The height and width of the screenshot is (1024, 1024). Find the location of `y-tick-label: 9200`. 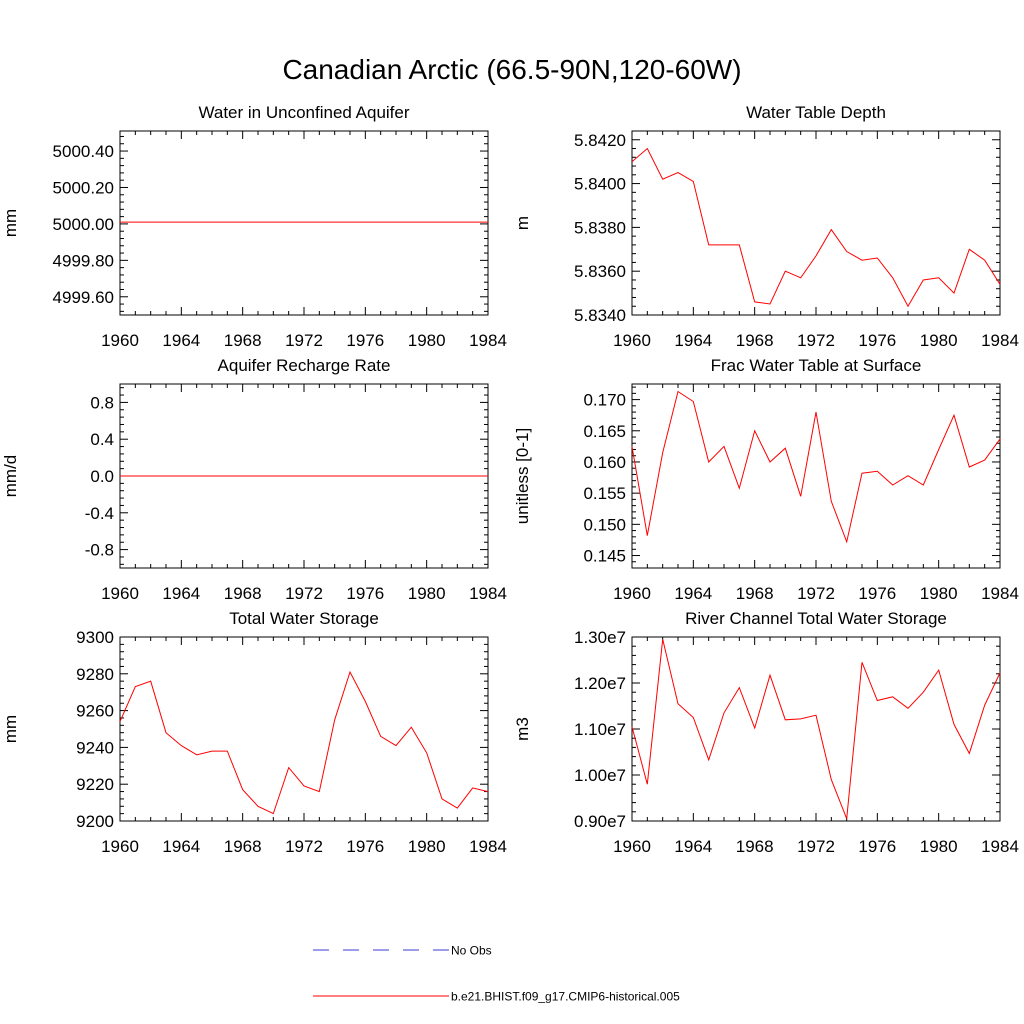

y-tick-label: 9200 is located at coordinates (95, 821).